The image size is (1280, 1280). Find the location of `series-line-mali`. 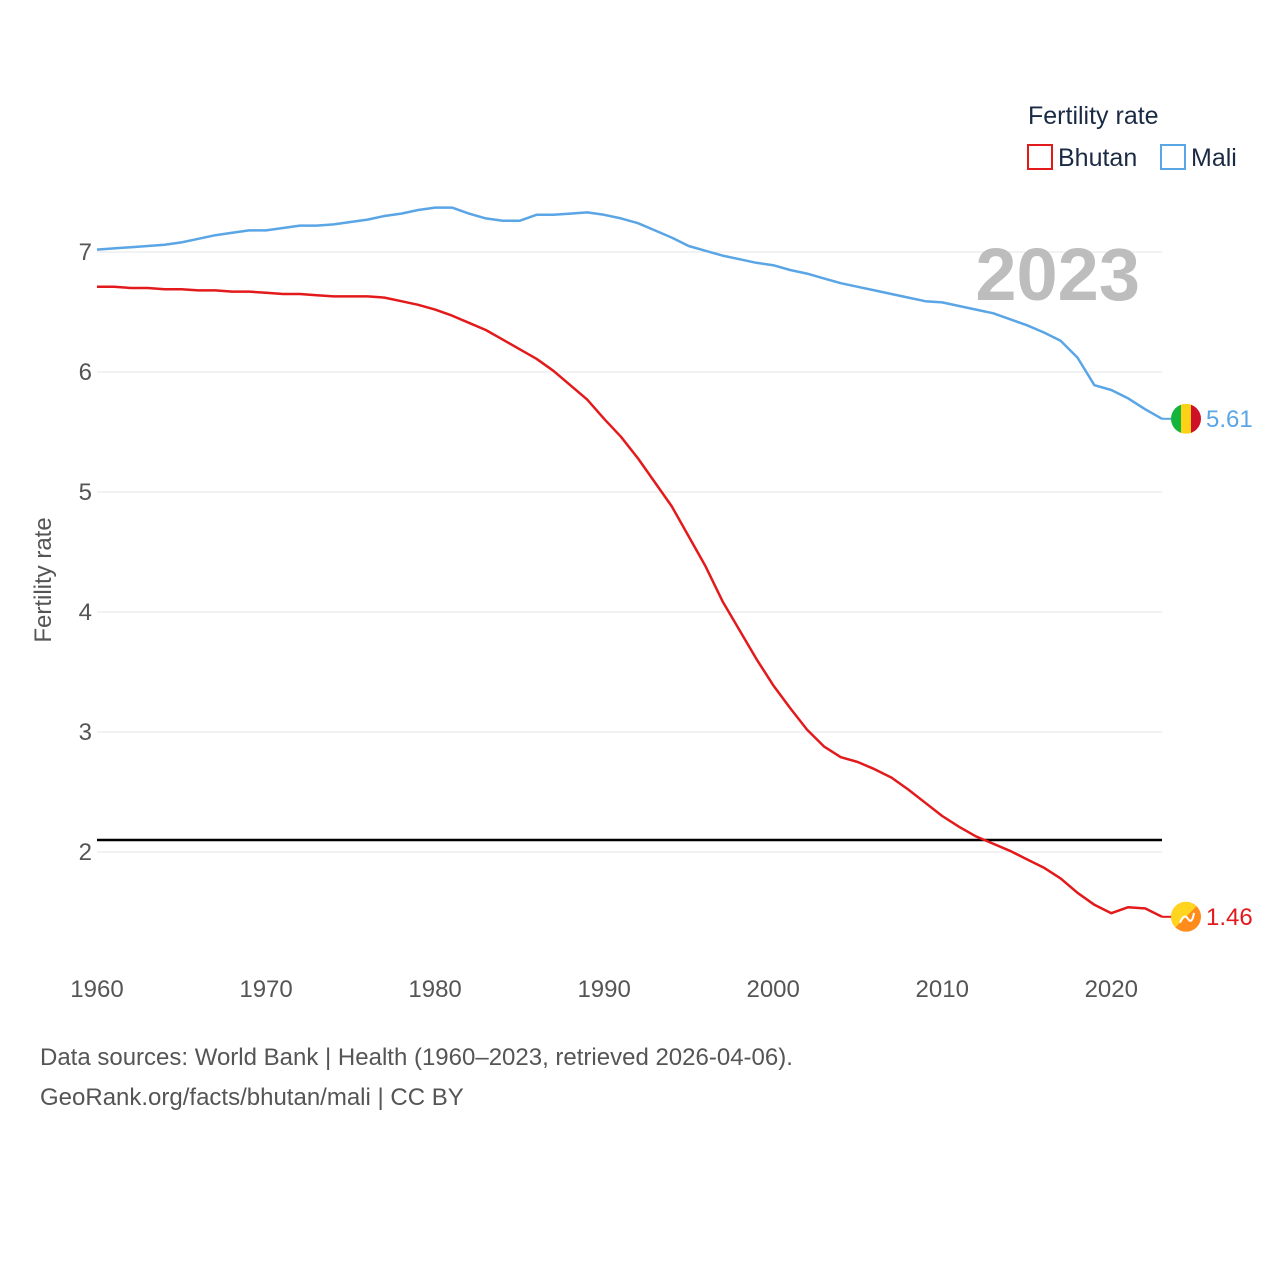

series-line-mali is located at coordinates (629, 313).